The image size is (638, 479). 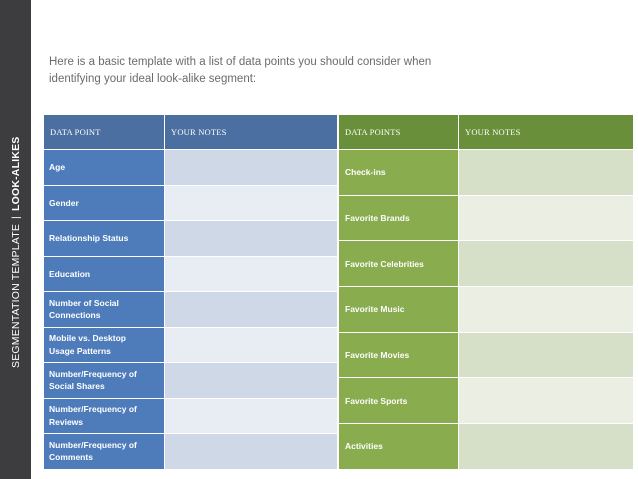 I want to click on data-point-label: Number/Frequency of Social Shares, so click(x=104, y=380).